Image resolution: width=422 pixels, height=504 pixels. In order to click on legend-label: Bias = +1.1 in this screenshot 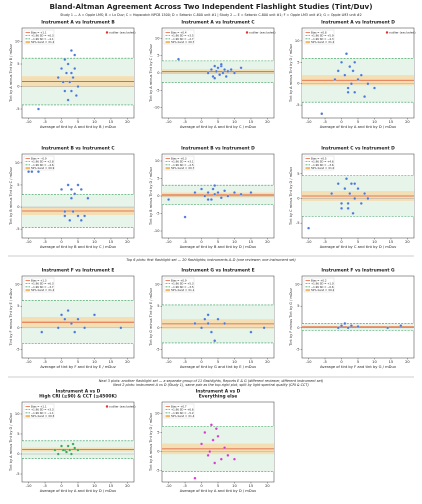, I will do `click(39, 407)`.